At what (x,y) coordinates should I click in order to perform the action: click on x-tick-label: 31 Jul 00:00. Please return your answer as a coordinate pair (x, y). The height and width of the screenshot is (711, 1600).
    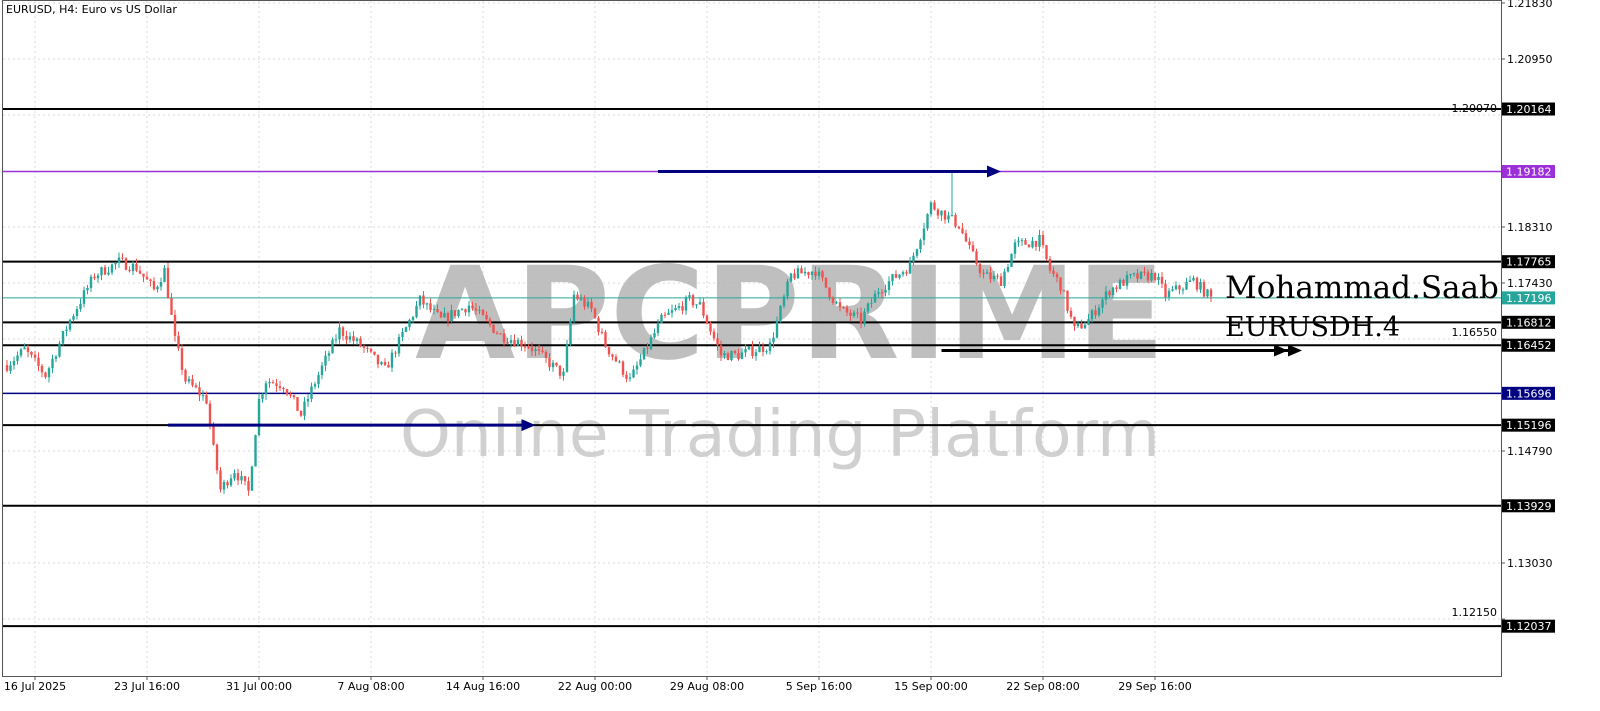
    Looking at the image, I should click on (259, 686).